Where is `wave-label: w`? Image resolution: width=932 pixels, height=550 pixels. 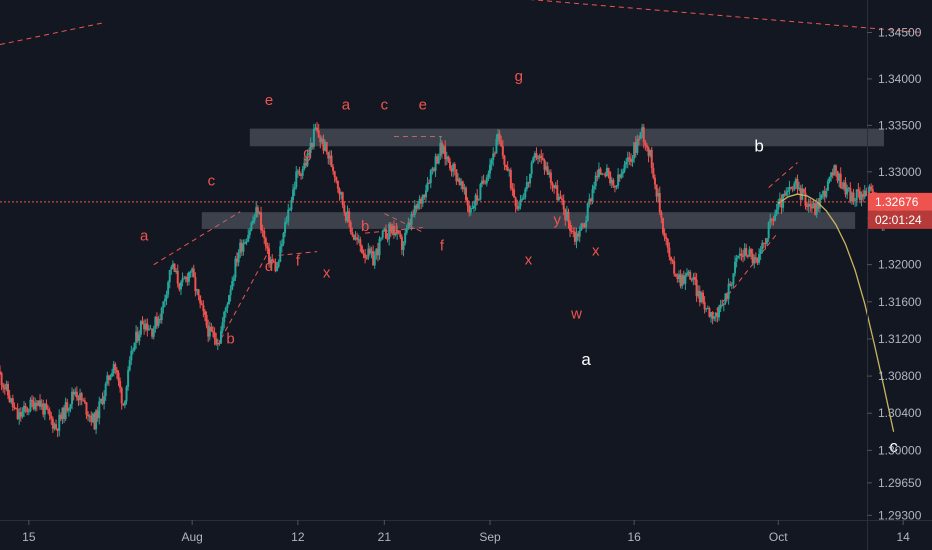
wave-label: w is located at coordinates (576, 314).